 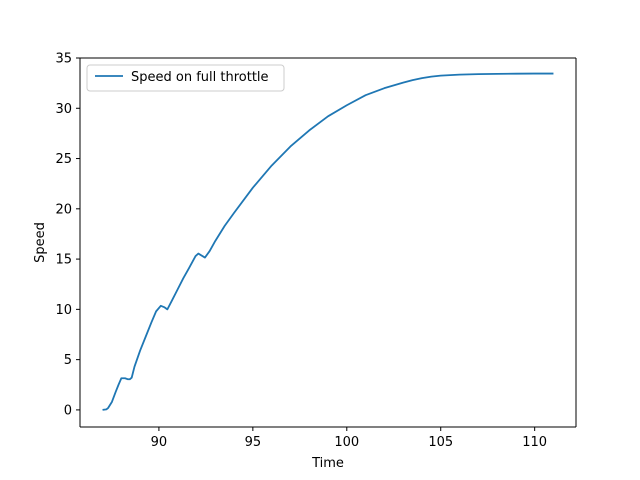 What do you see at coordinates (440, 442) in the screenshot?
I see `x-tick-label: 105` at bounding box center [440, 442].